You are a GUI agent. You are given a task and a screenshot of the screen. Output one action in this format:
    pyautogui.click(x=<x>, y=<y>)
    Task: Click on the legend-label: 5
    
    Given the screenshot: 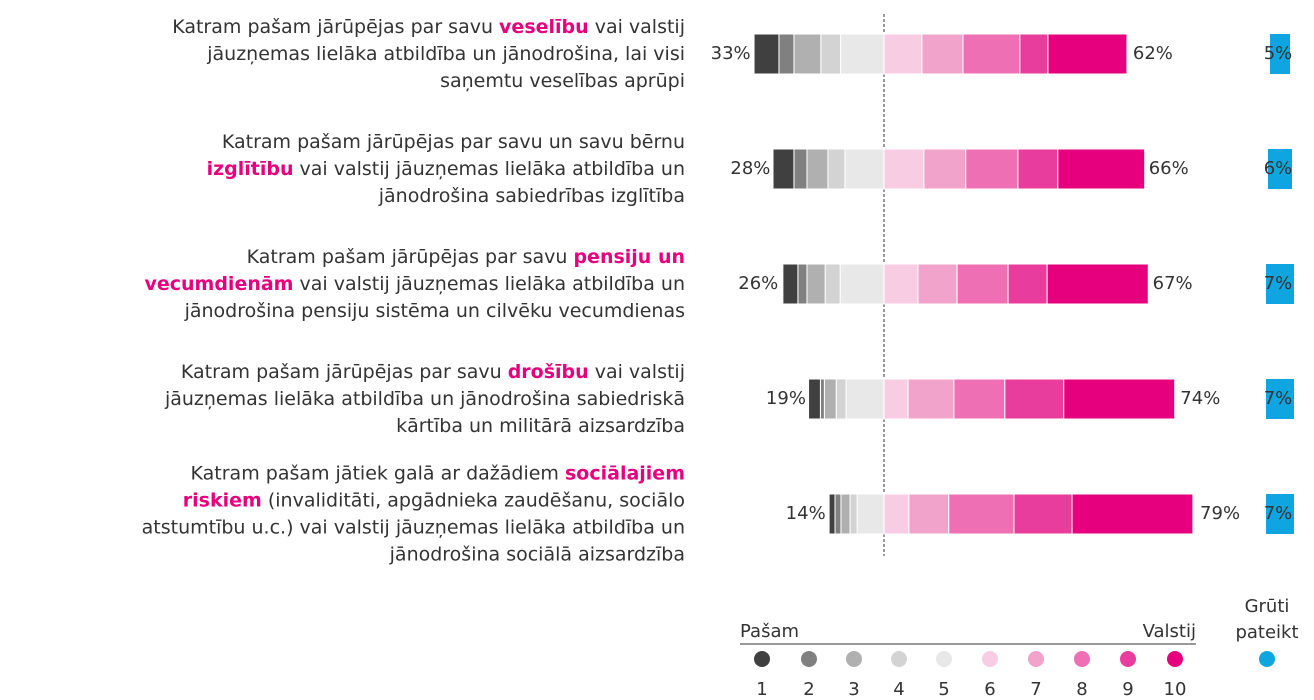 What is the action you would take?
    pyautogui.click(x=943, y=689)
    